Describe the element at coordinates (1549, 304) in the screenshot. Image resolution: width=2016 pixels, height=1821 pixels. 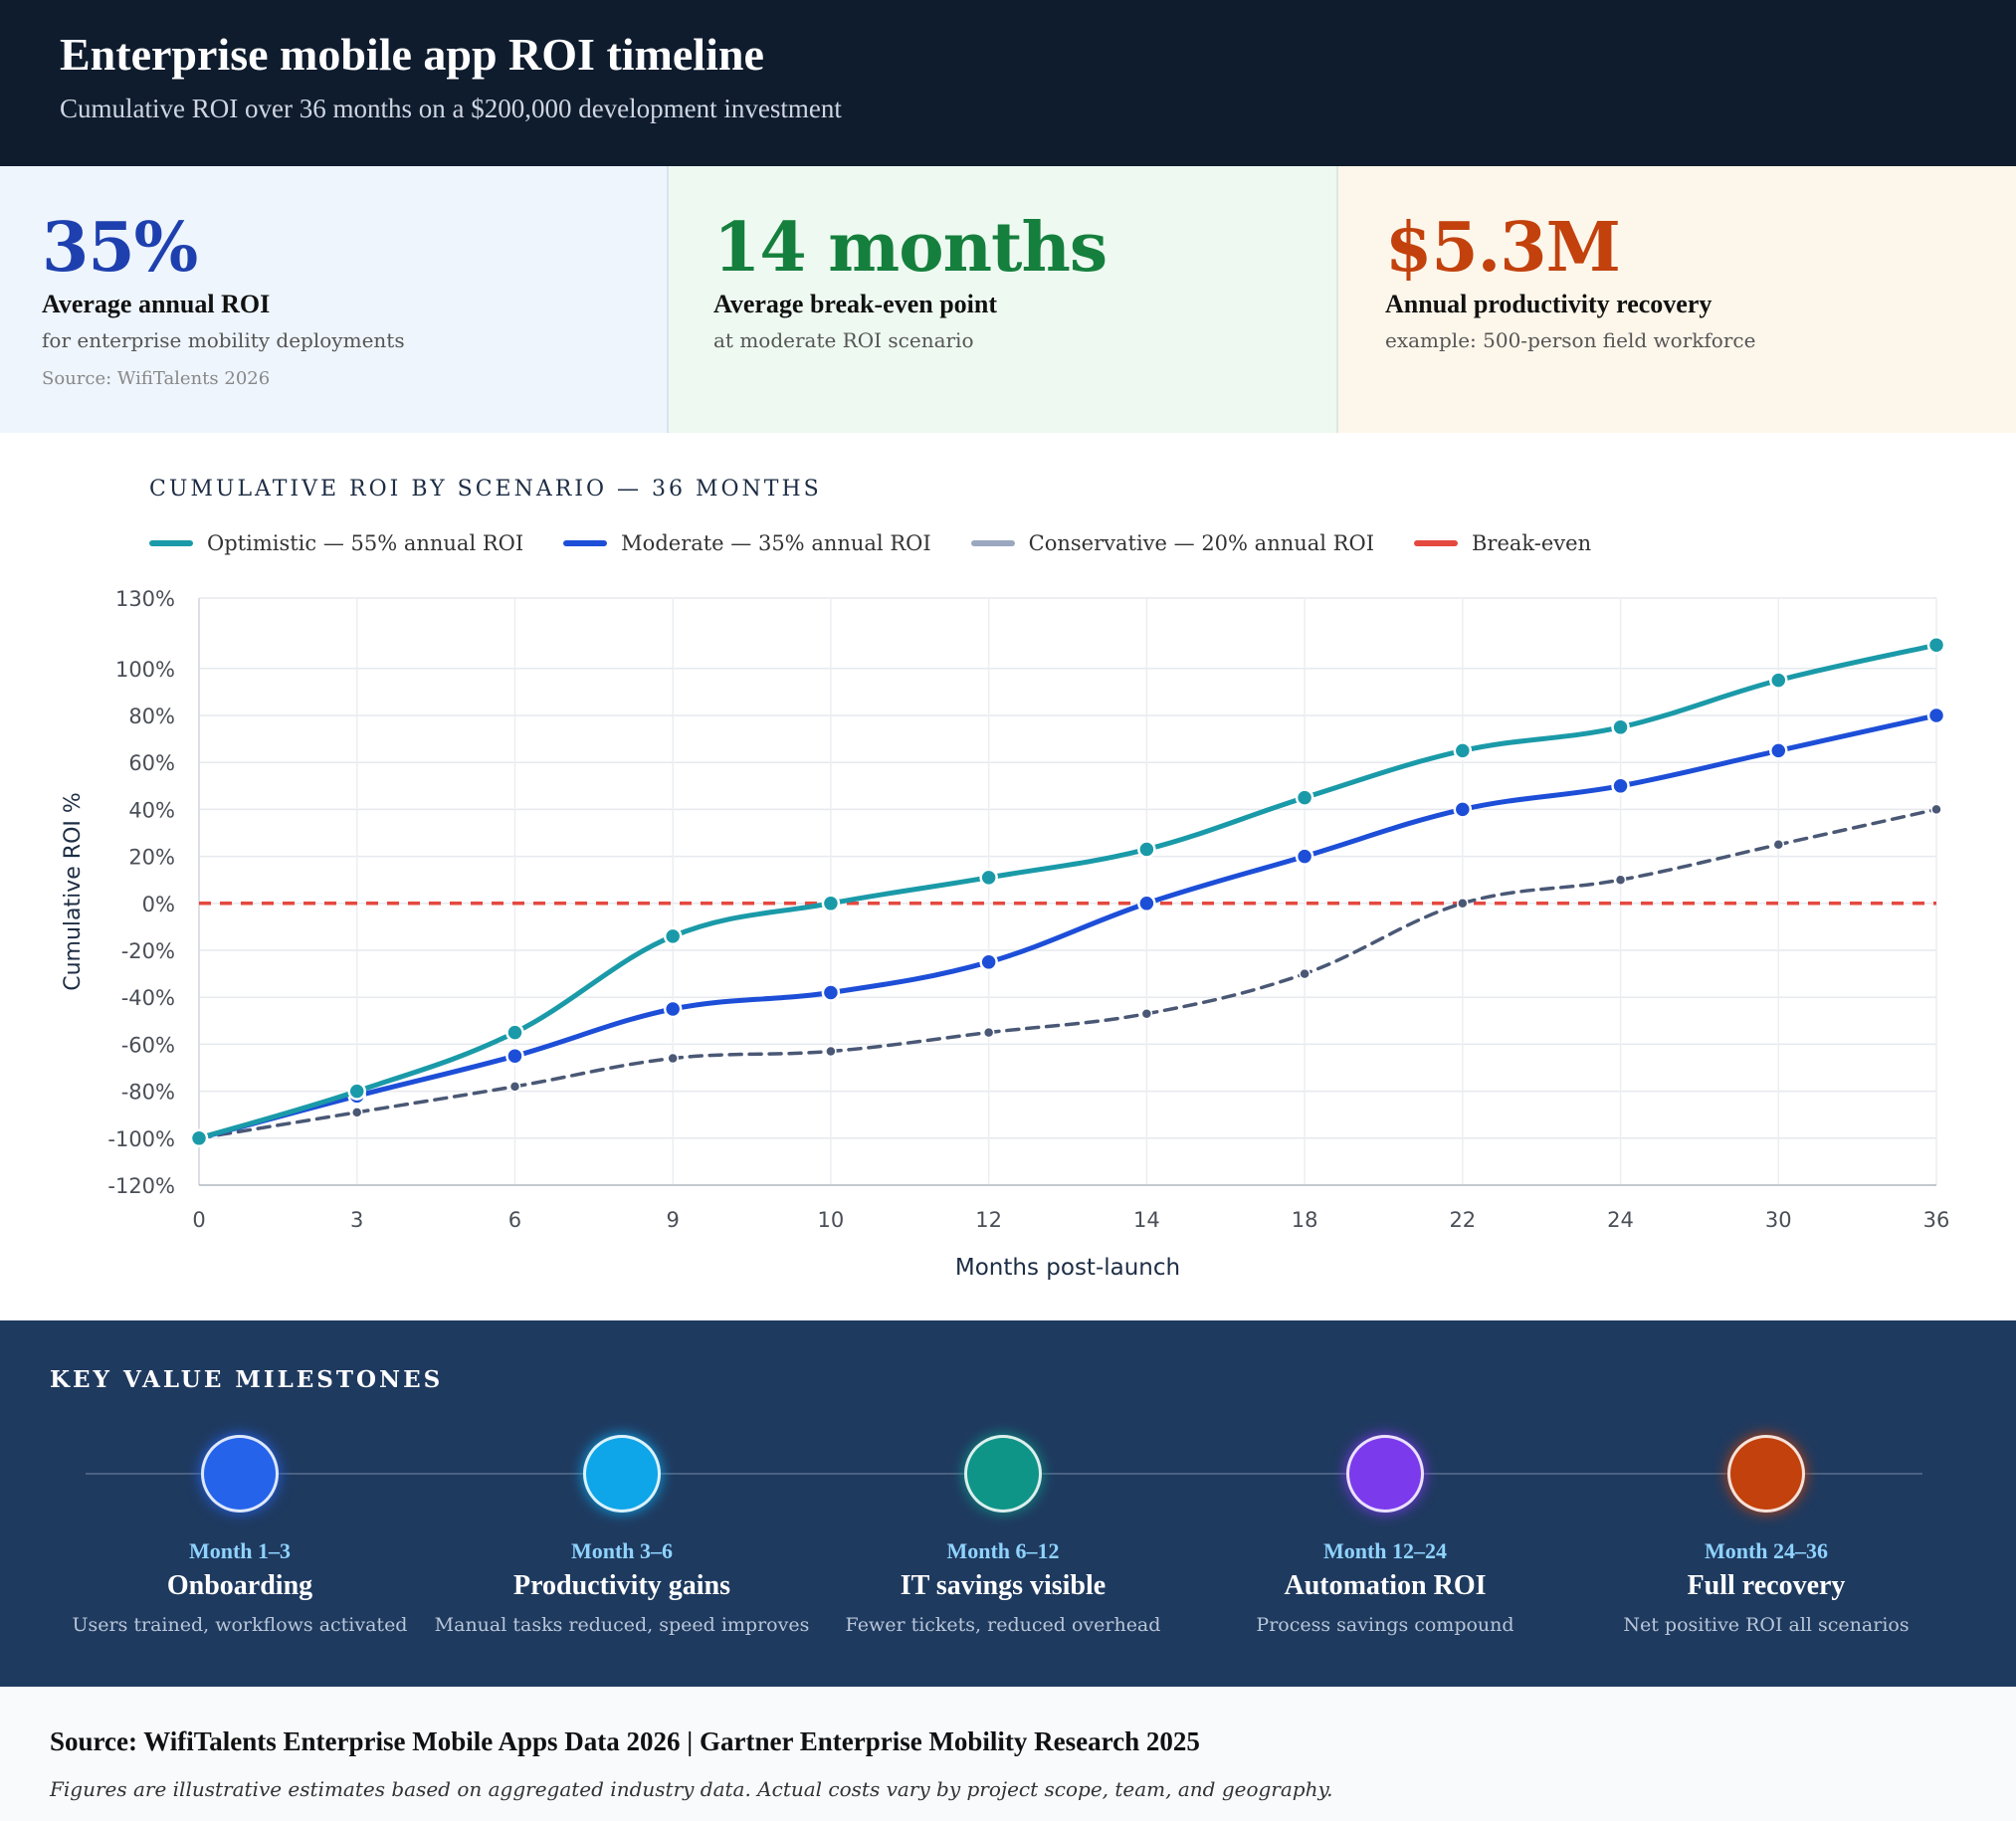
I see `stat-label: Annual productivity recovery` at that location.